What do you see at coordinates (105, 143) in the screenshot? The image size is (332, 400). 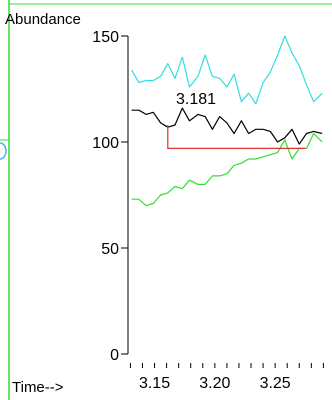 I see `y-tick-label: 100` at bounding box center [105, 143].